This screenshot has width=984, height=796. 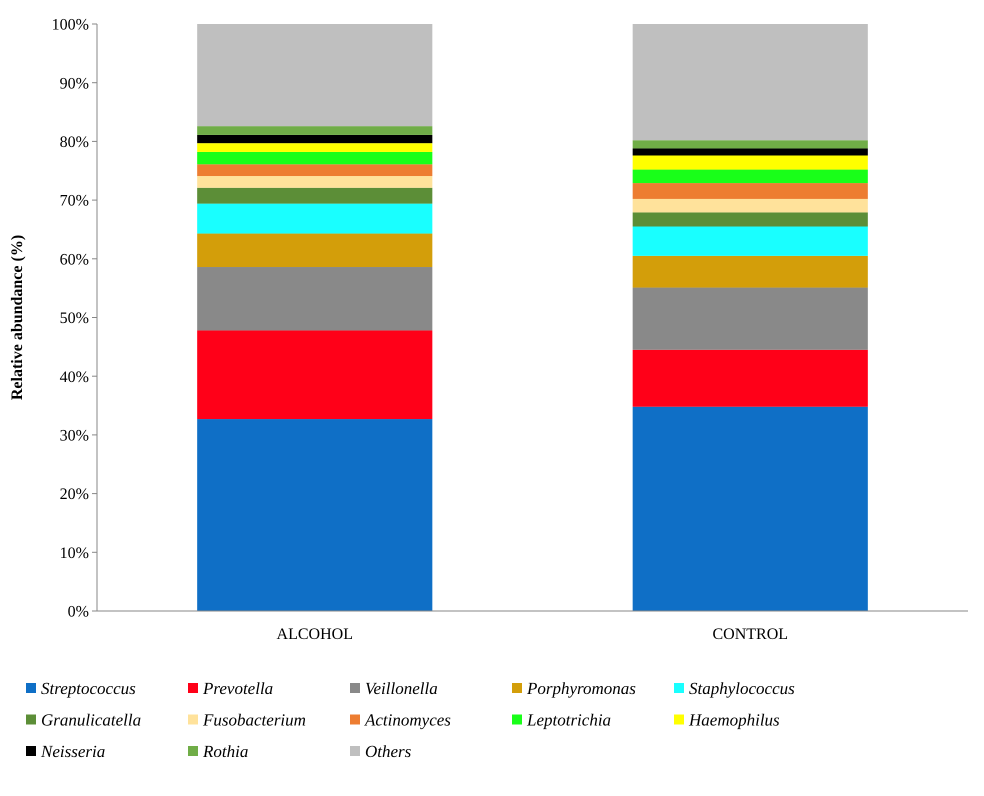 What do you see at coordinates (78, 612) in the screenshot?
I see `y-tick-label: 0%` at bounding box center [78, 612].